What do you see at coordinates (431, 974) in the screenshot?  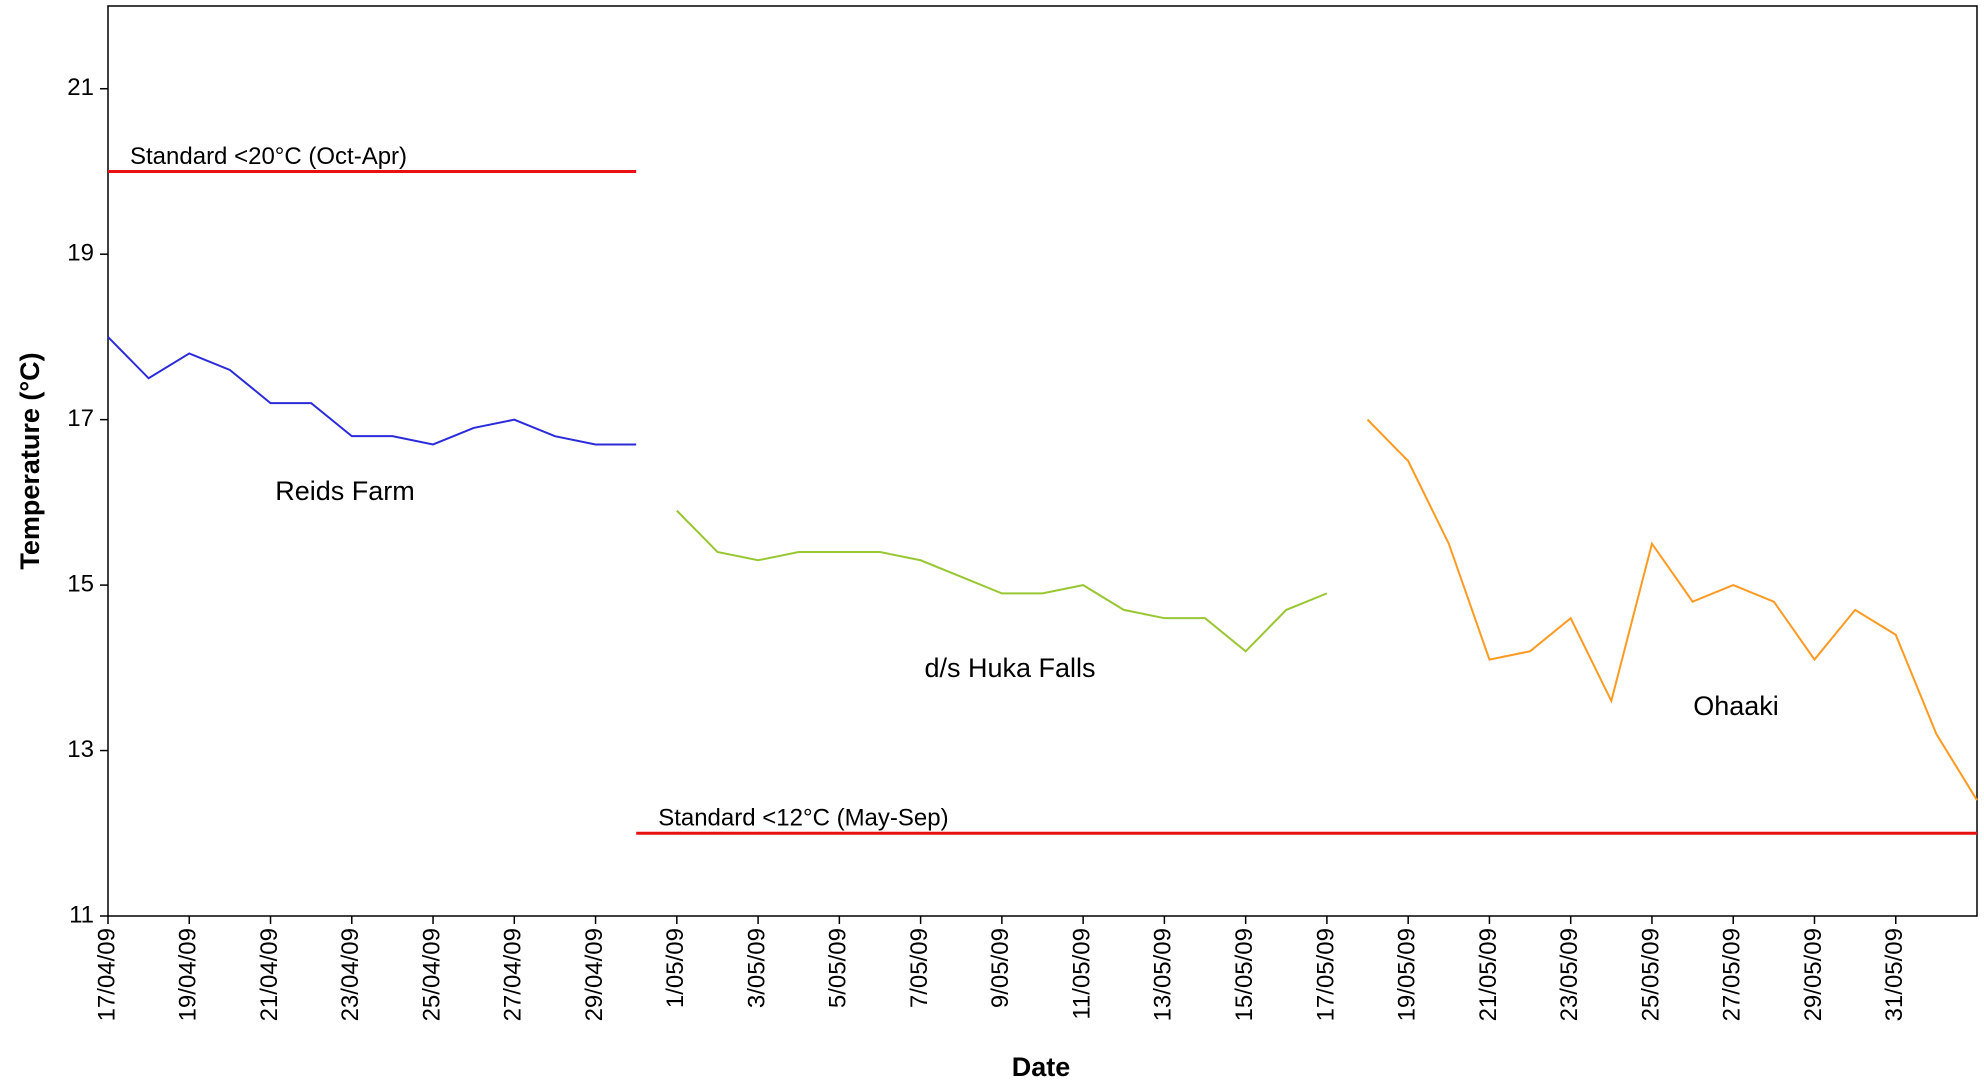 I see `x-tick-label: 25/04/09` at bounding box center [431, 974].